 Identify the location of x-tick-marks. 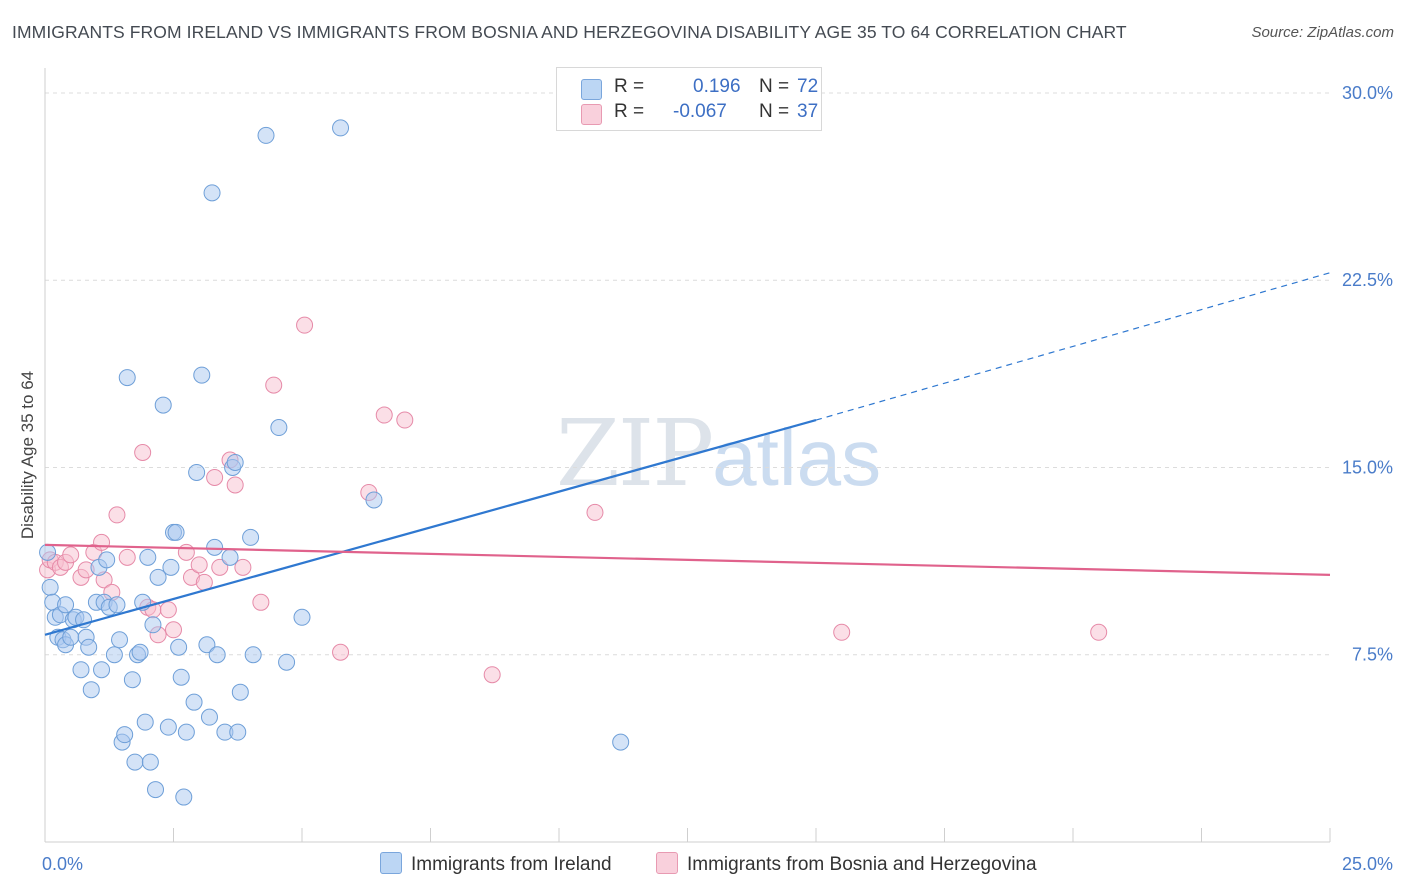
(687, 835).